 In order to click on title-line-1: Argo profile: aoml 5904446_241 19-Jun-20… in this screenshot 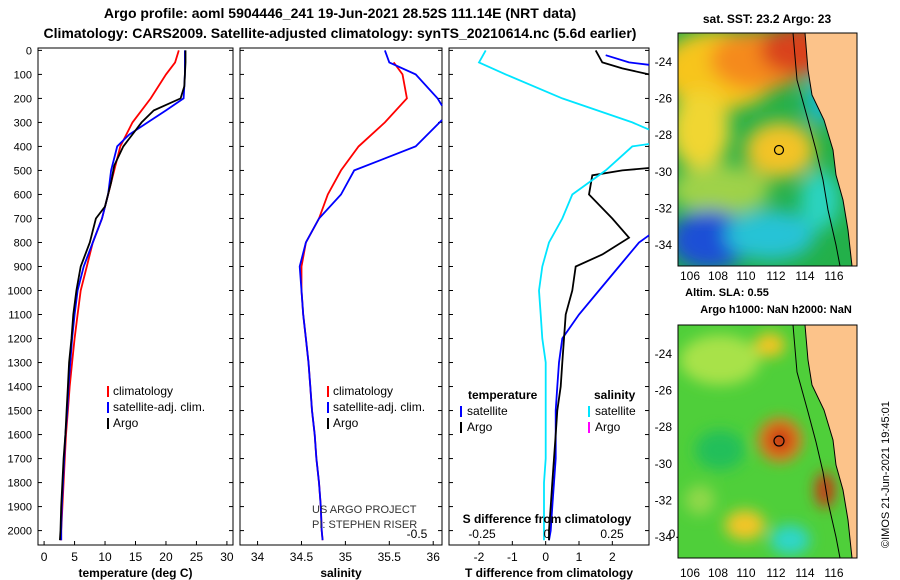, I will do `click(340, 13)`.